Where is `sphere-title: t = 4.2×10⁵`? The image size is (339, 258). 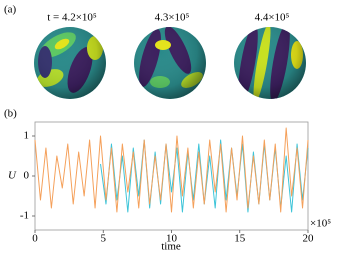
sphere-title: t = 4.2×10⁵ is located at coordinates (72, 18).